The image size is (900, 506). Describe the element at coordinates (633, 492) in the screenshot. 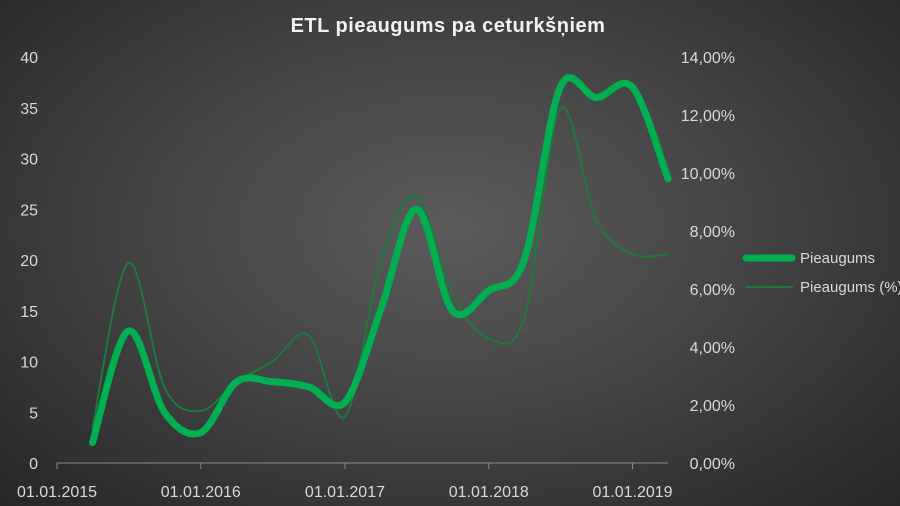

I see `x-tick-label: 01.01.2019` at that location.